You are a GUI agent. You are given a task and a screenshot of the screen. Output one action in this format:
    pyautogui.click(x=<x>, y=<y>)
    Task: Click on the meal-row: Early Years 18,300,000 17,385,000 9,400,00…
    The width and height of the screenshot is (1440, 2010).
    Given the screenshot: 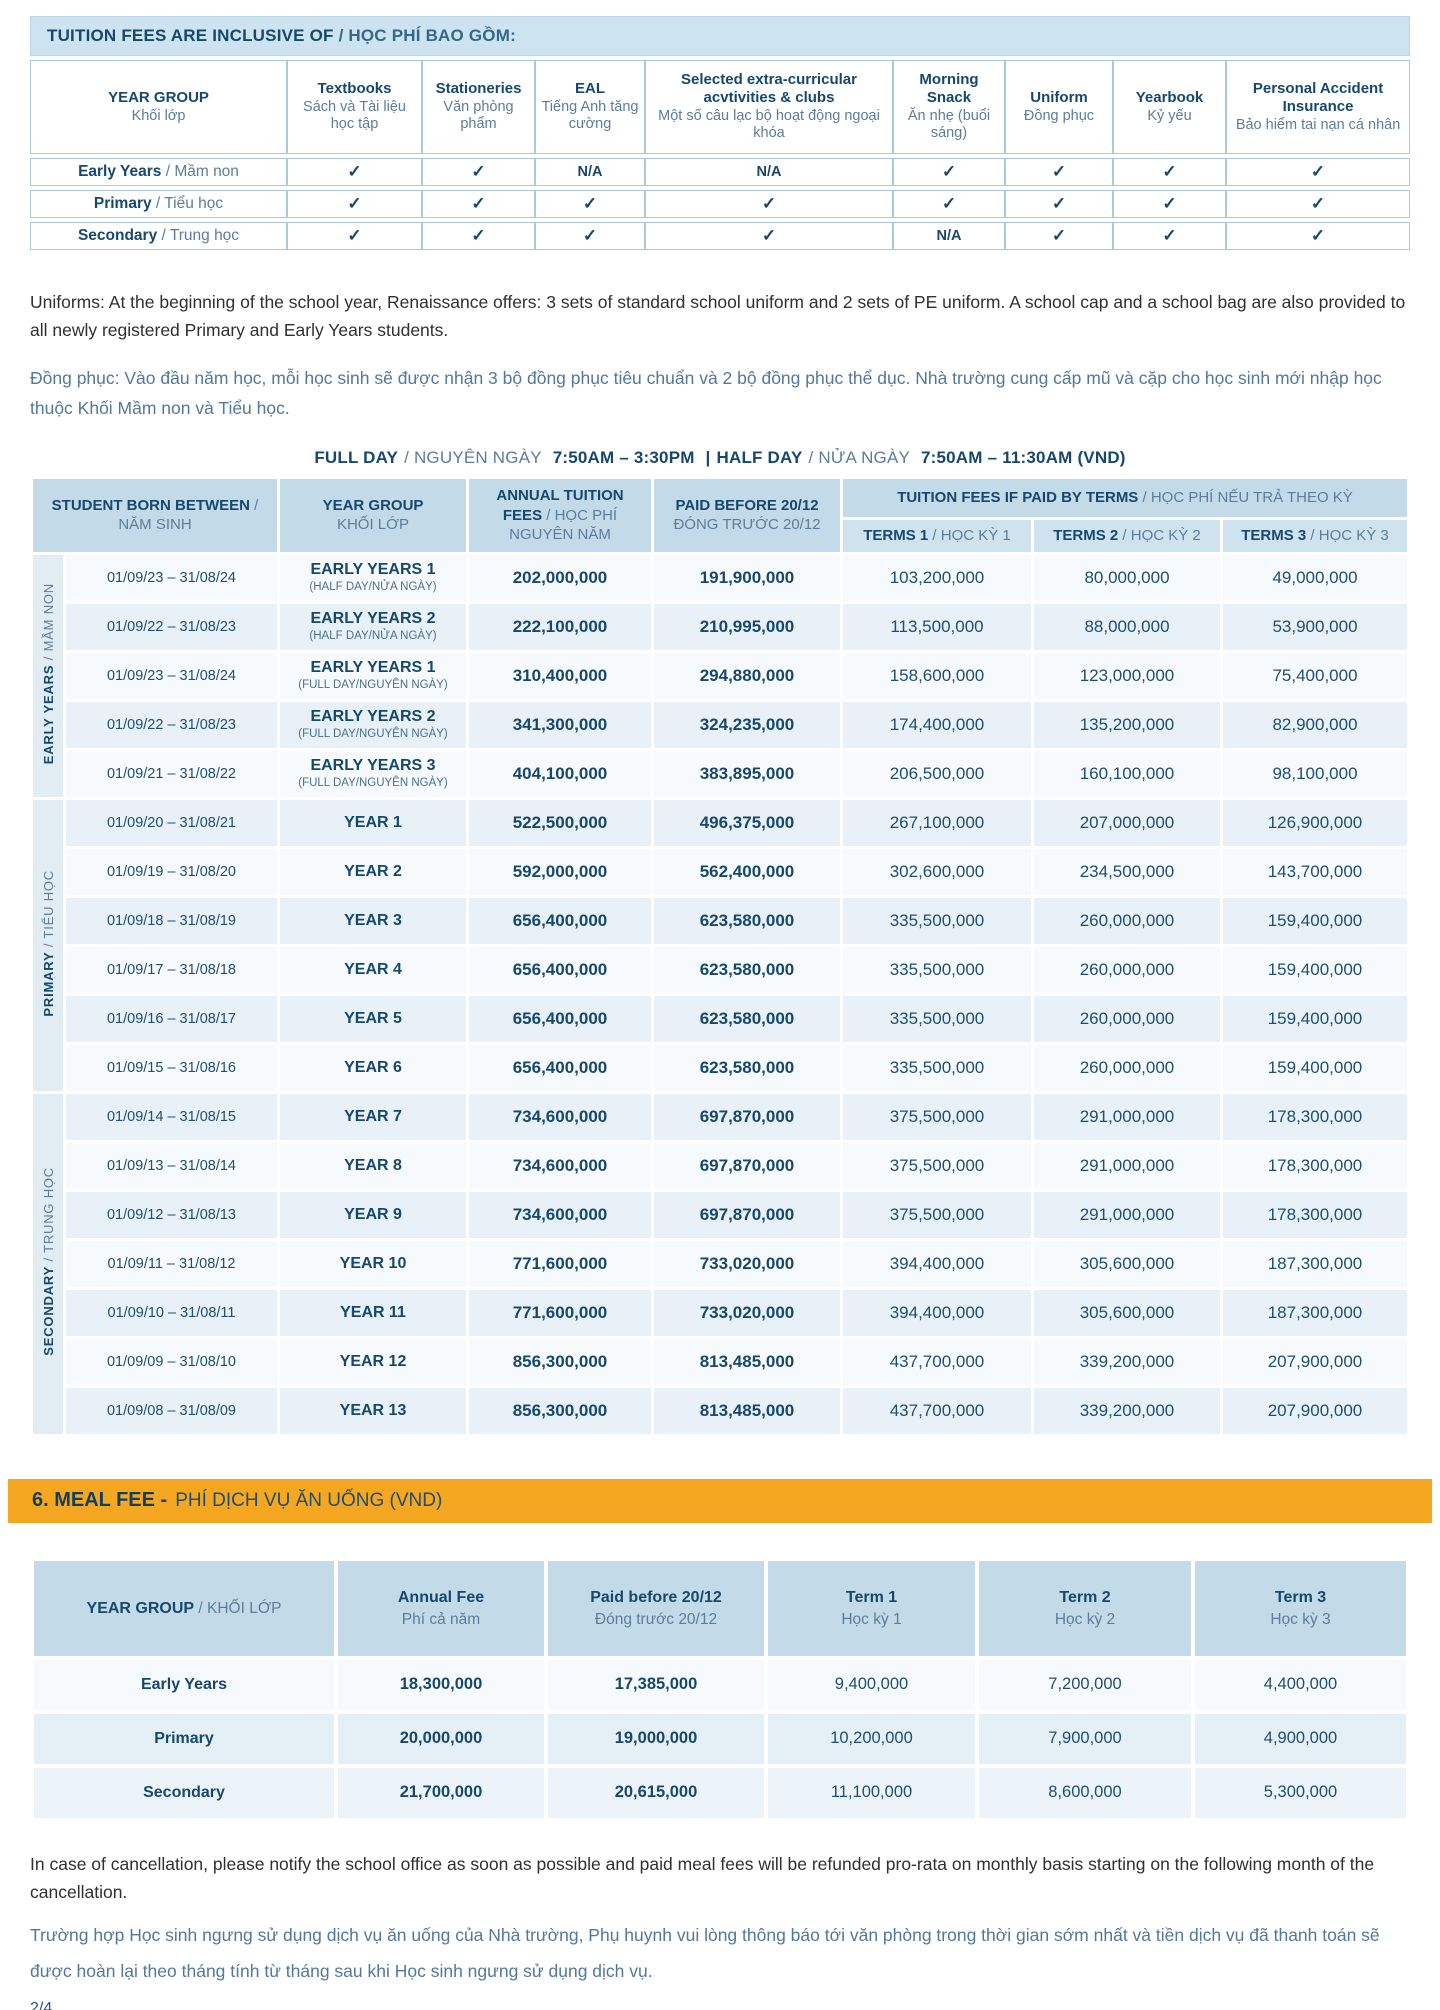 What is the action you would take?
    pyautogui.click(x=720, y=1684)
    